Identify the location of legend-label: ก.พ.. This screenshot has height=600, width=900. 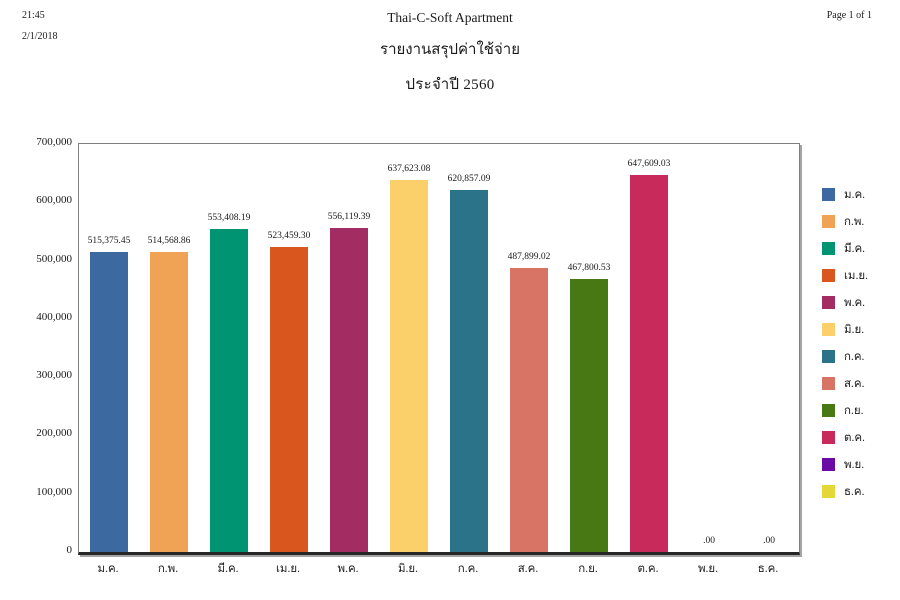
(854, 221).